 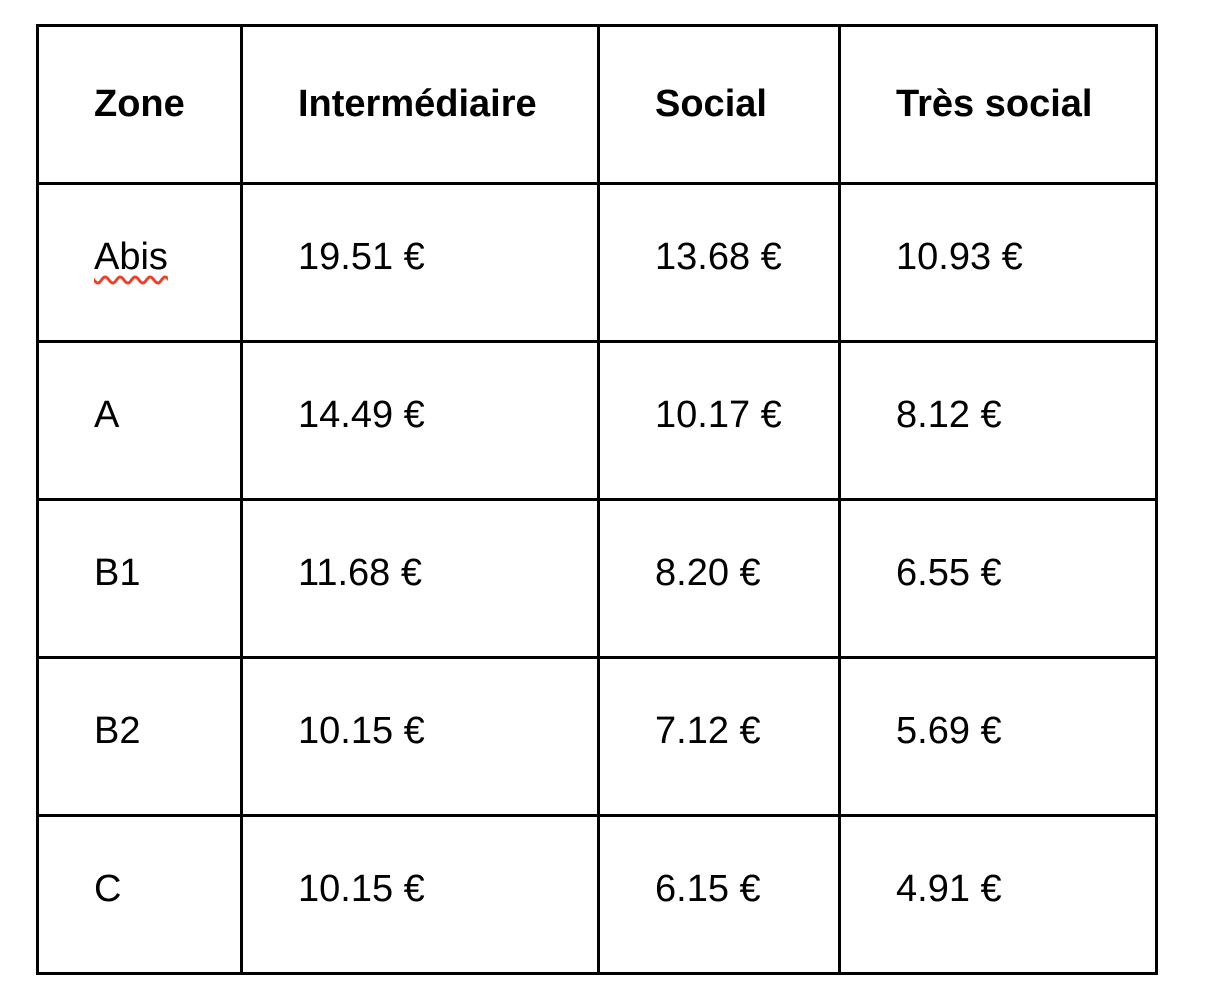 I want to click on header-row: Zone Intermédiaire Social Très social, so click(x=597, y=104).